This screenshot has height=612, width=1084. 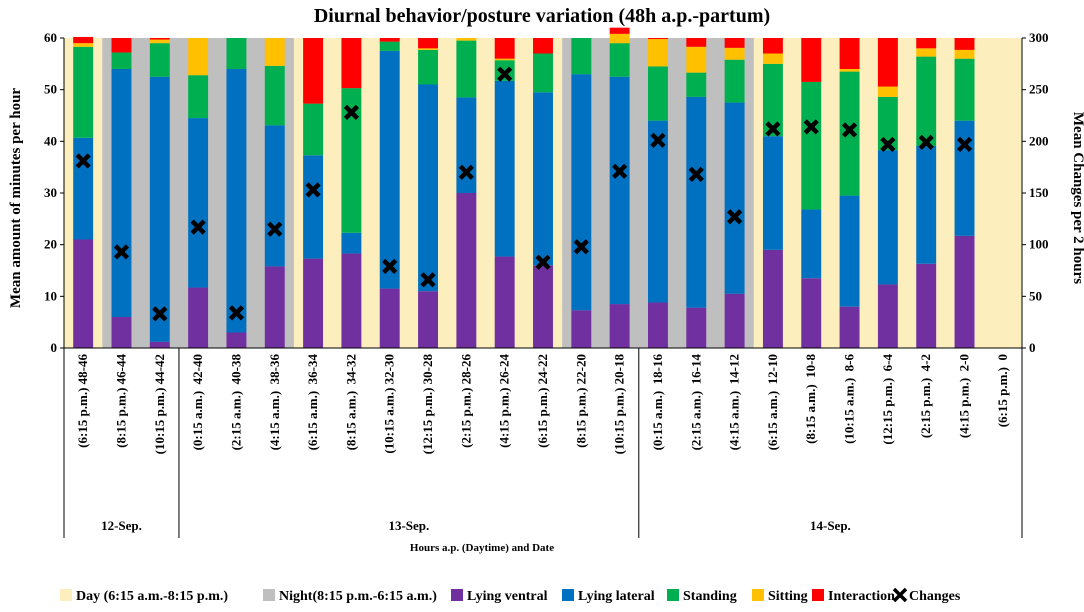 I want to click on x-tick-label: (0:15 a.m.) 42-40, so click(x=197, y=402).